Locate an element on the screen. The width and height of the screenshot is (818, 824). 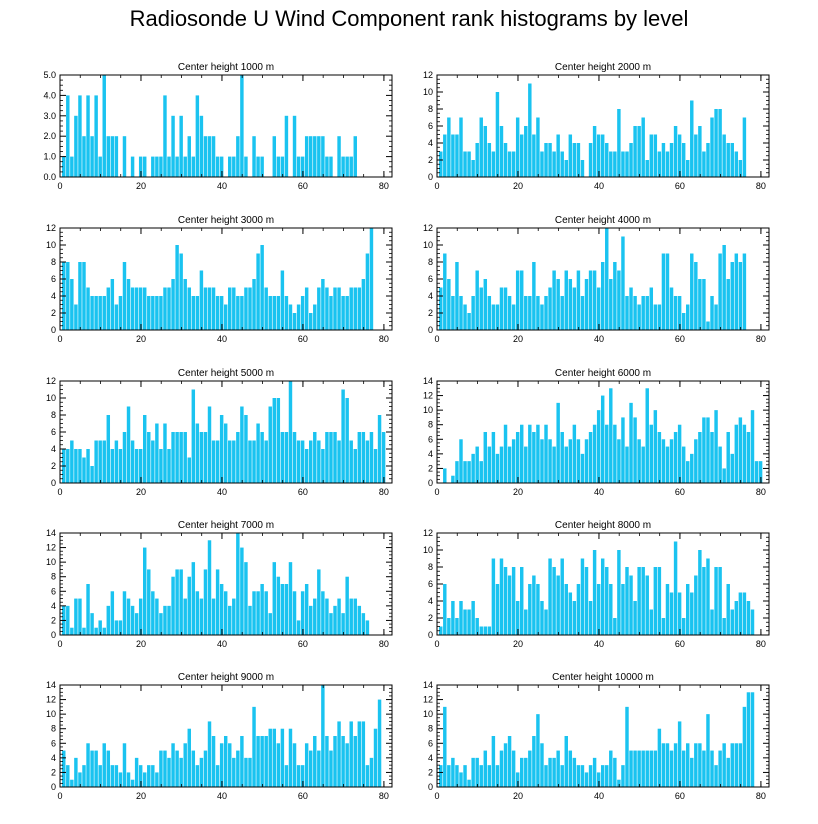
y-tick-label: 4.0 is located at coordinates (49, 95).